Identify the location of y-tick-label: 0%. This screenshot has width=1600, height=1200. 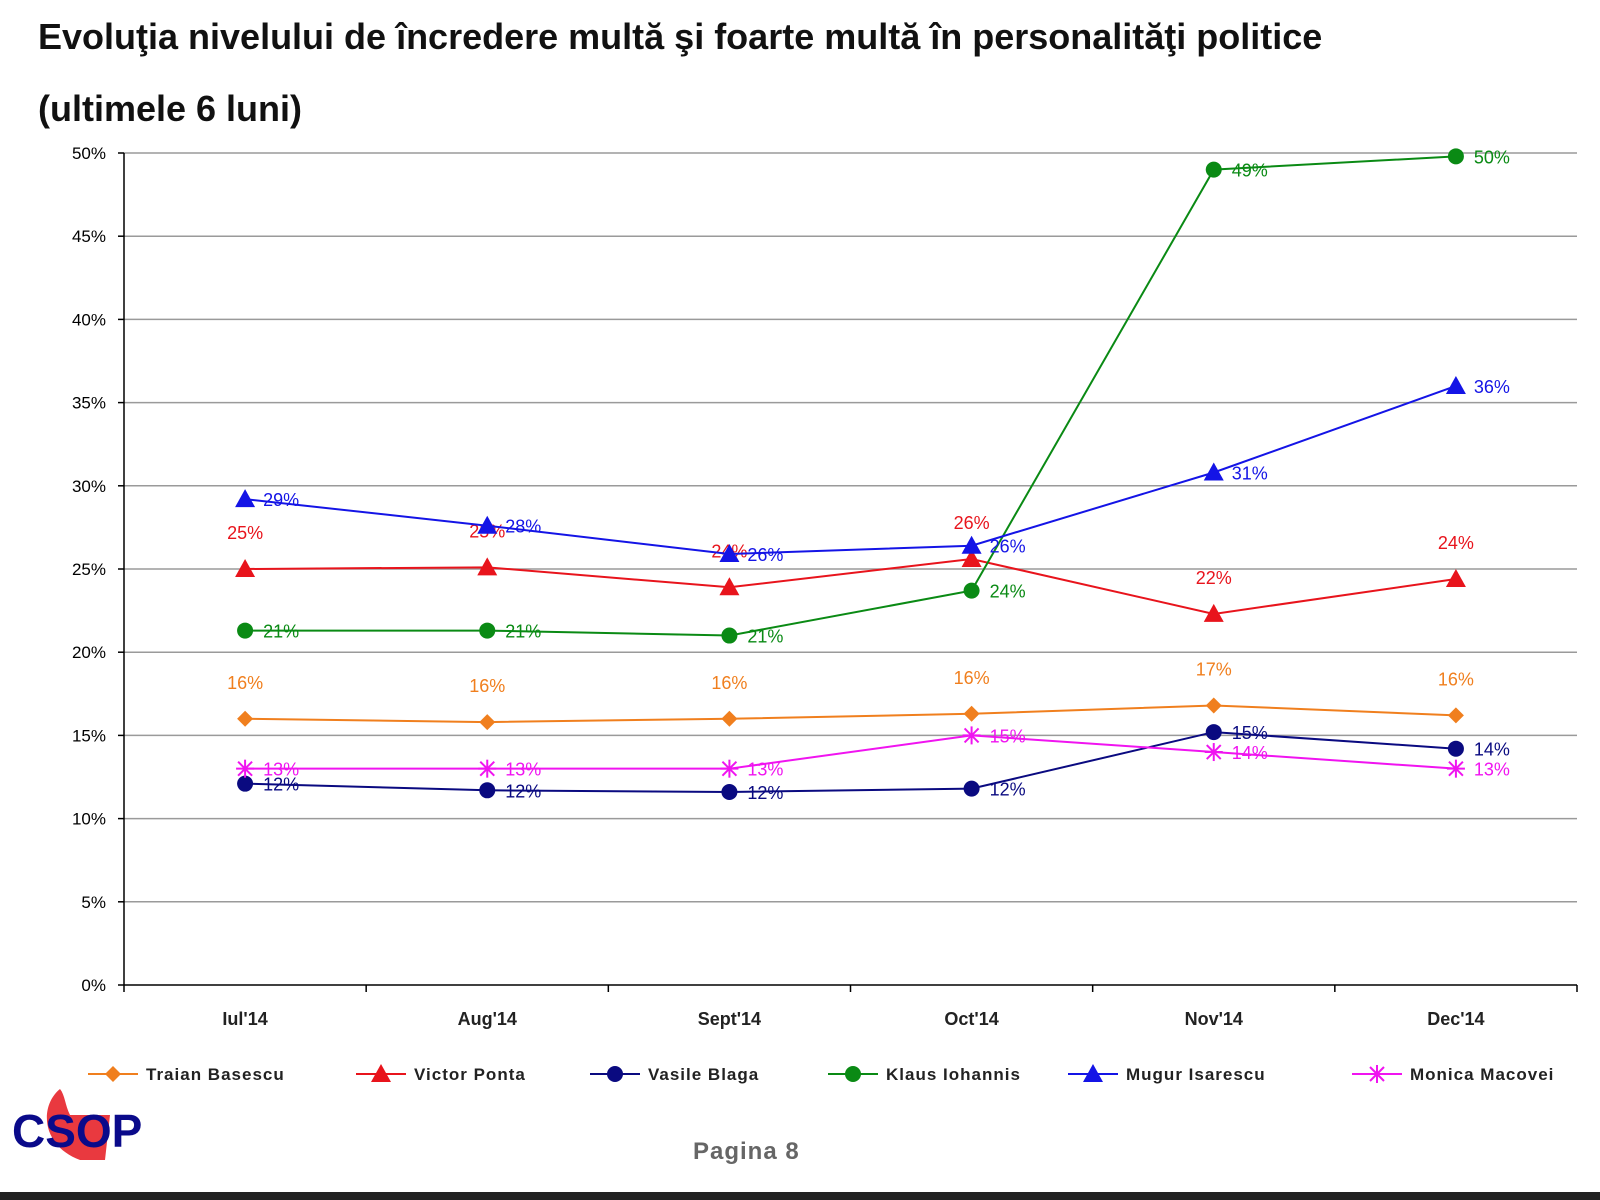
(93, 985).